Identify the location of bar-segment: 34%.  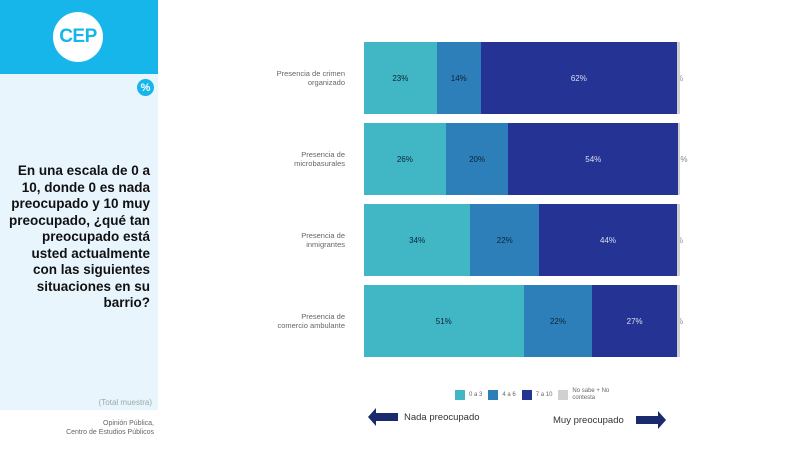
(417, 240).